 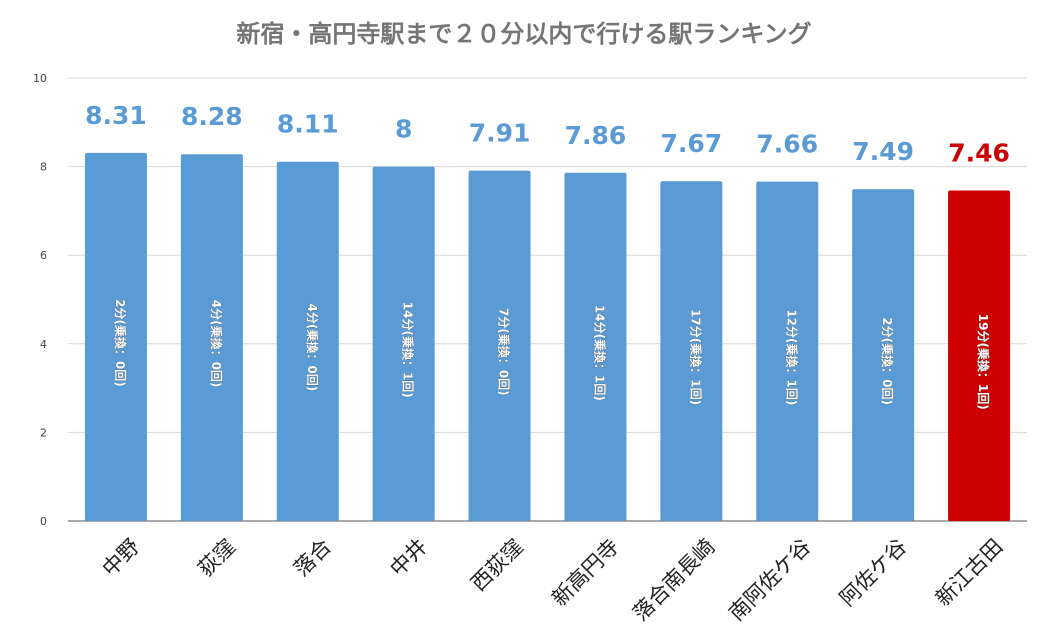 What do you see at coordinates (504, 352) in the screenshot?
I see `bar-annotation: 7分(乗換：0回)` at bounding box center [504, 352].